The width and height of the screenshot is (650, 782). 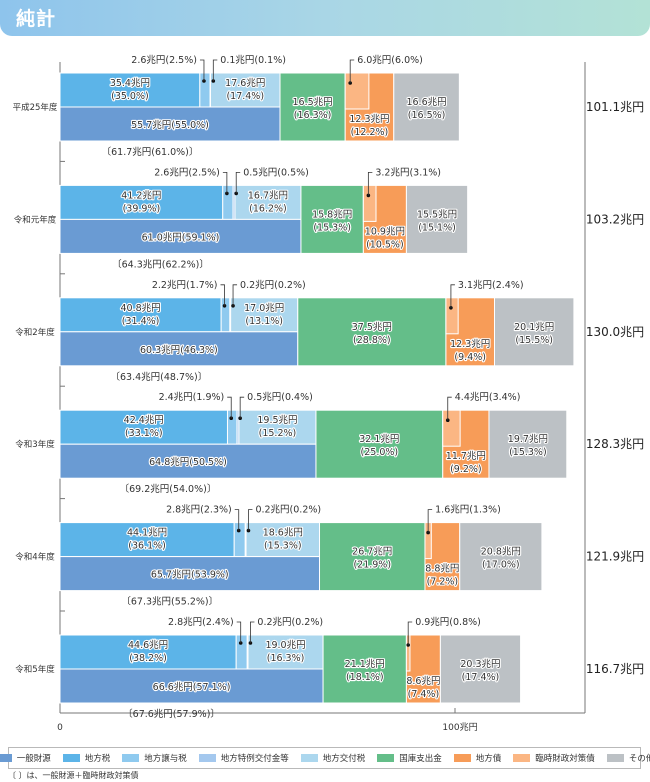 What do you see at coordinates (35, 557) in the screenshot?
I see `category-label: 令和4年度` at bounding box center [35, 557].